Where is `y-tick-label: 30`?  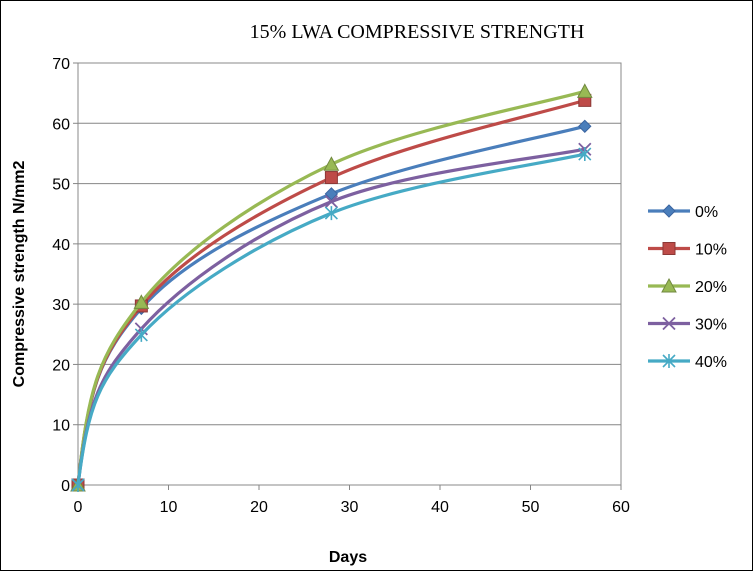 y-tick-label: 30 is located at coordinates (61, 305).